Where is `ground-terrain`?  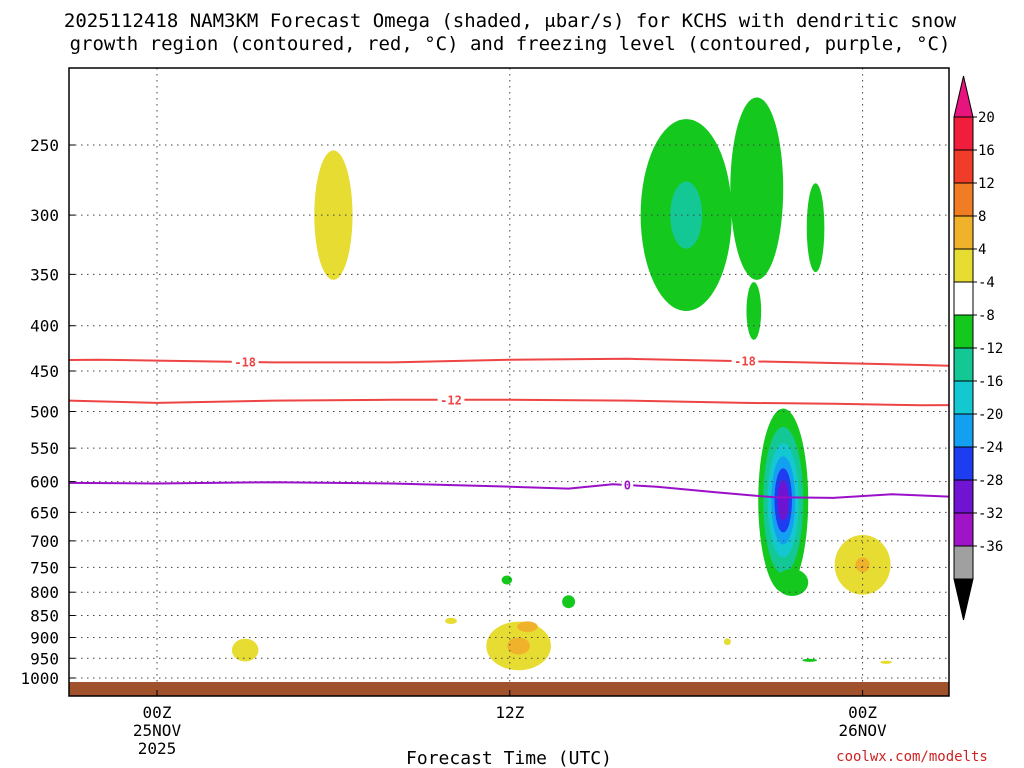
ground-terrain is located at coordinates (509, 689).